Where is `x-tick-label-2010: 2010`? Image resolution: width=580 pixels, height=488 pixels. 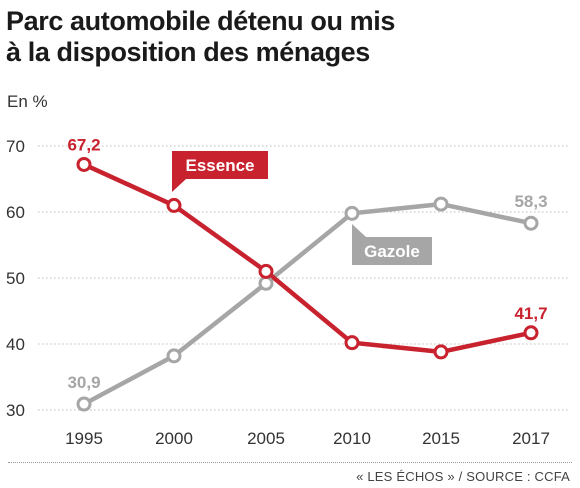
x-tick-label-2010: 2010 is located at coordinates (352, 438).